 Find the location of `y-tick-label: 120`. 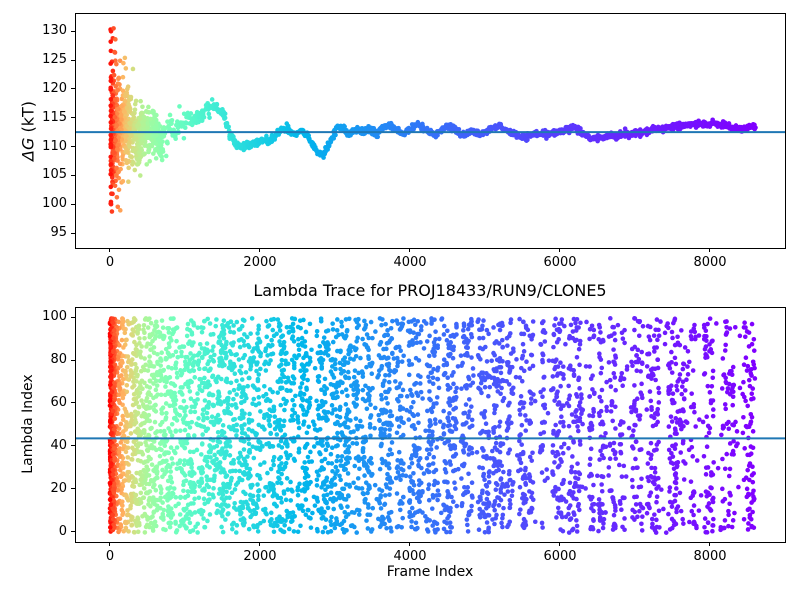

y-tick-label: 120 is located at coordinates (54, 88).